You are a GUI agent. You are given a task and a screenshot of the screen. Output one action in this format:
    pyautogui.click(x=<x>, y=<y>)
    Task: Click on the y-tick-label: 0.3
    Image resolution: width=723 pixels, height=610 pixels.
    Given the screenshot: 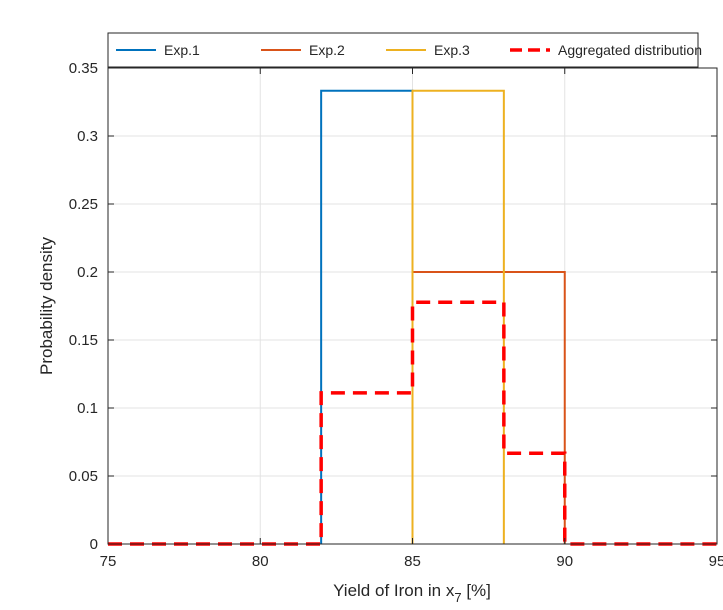 What is the action you would take?
    pyautogui.click(x=87, y=136)
    